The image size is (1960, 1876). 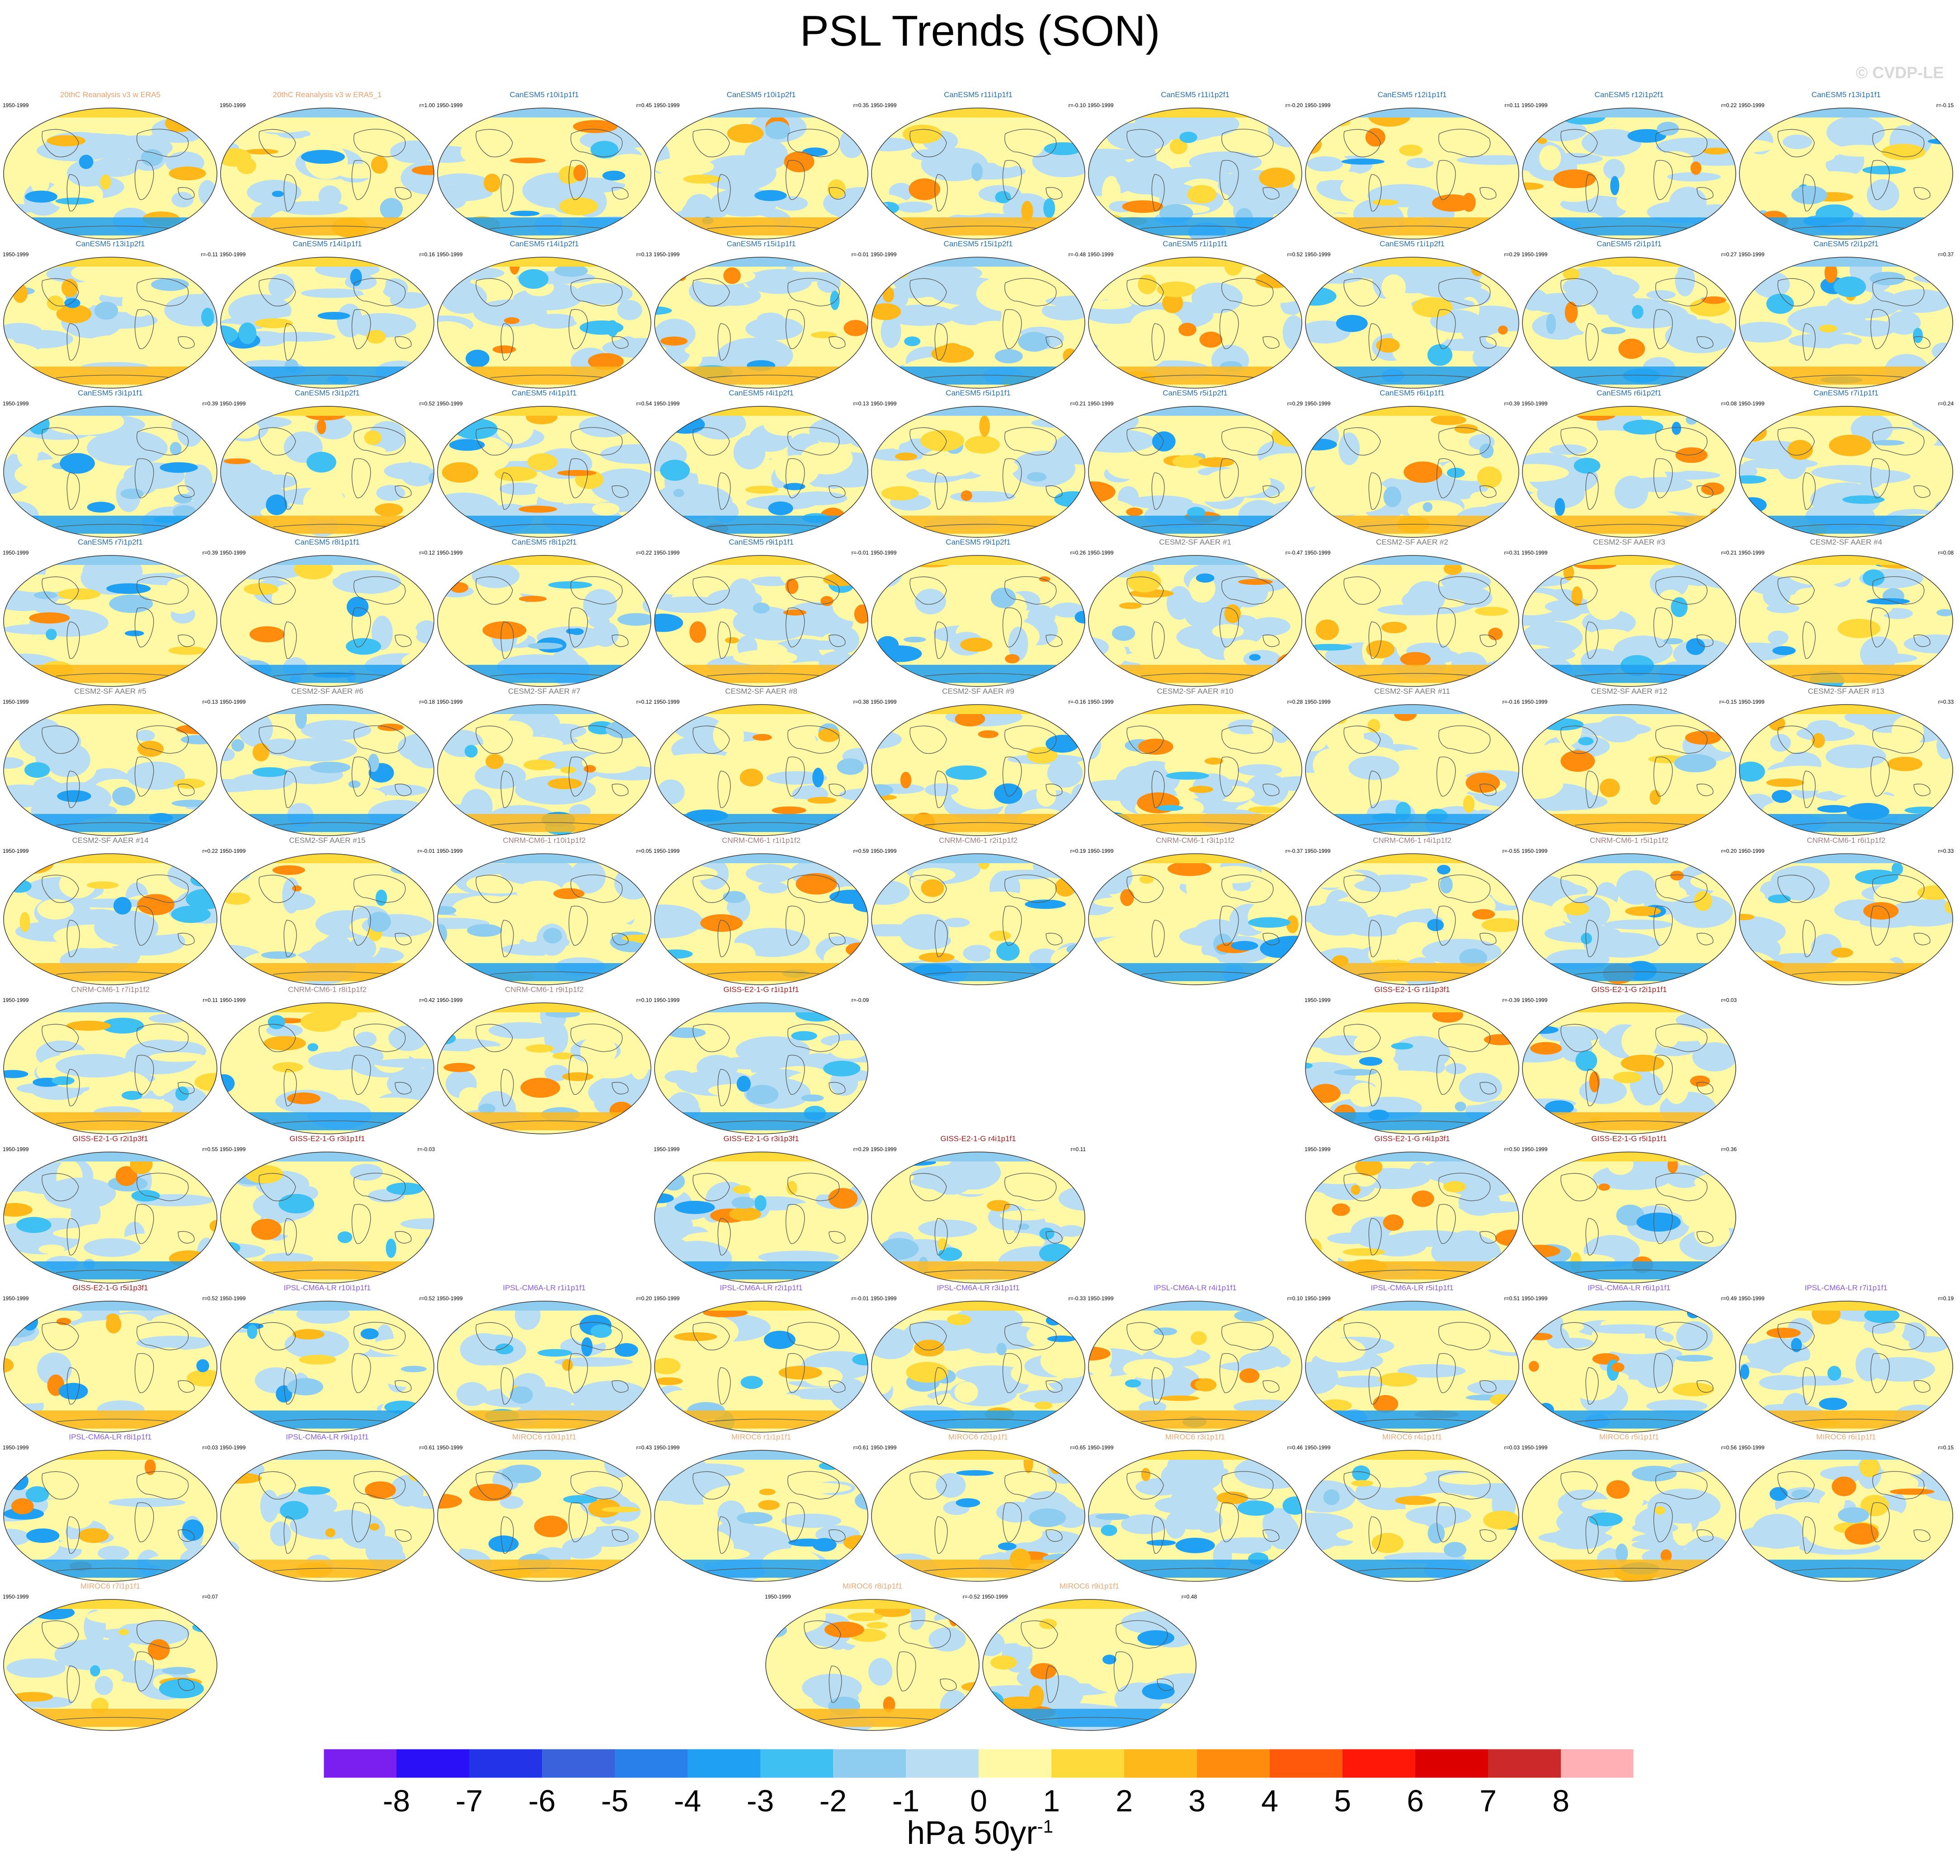 What do you see at coordinates (1629, 464) in the screenshot?
I see `map-panel: CanESM5 r6i1p2f1 1950-1999 r=0.08` at bounding box center [1629, 464].